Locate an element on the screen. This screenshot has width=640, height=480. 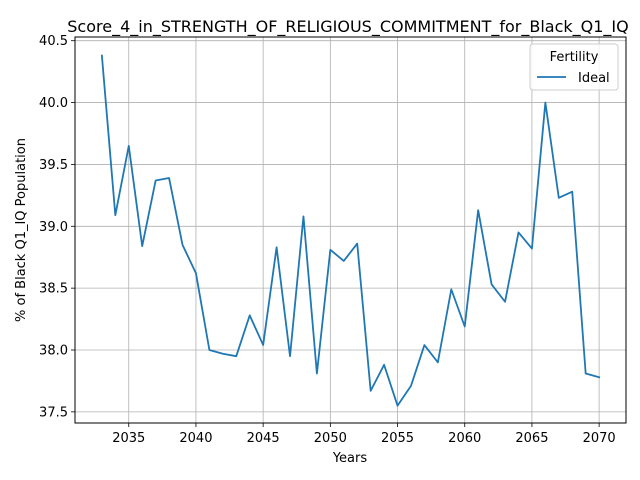
y-tick-label: 37.5 is located at coordinates (53, 412).